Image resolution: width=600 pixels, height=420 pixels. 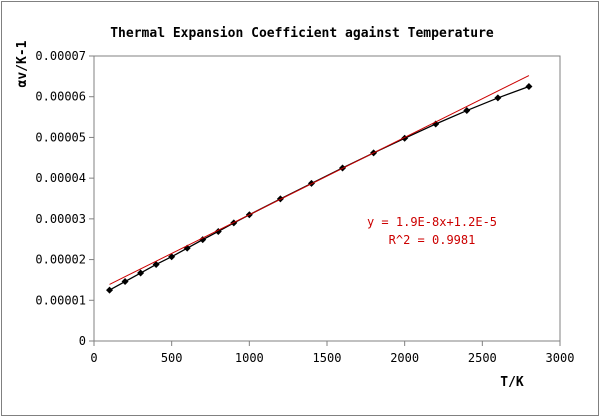 I want to click on y-tick-label: 0.00003, so click(x=60, y=219).